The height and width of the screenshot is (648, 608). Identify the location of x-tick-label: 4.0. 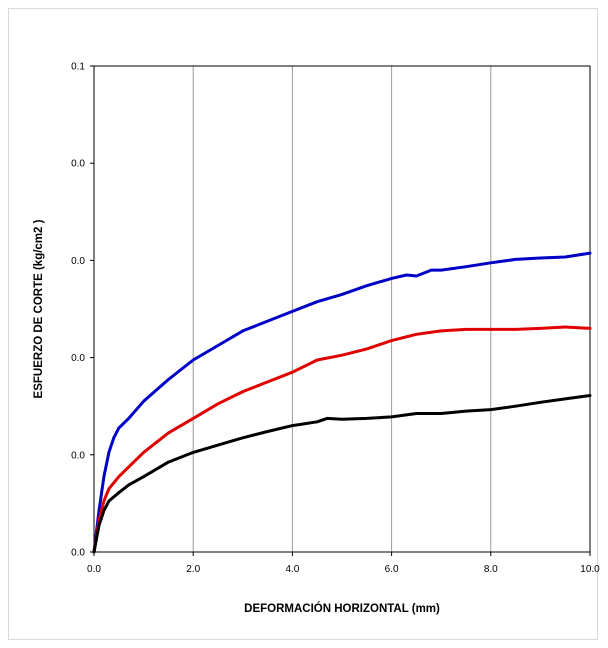
(292, 569).